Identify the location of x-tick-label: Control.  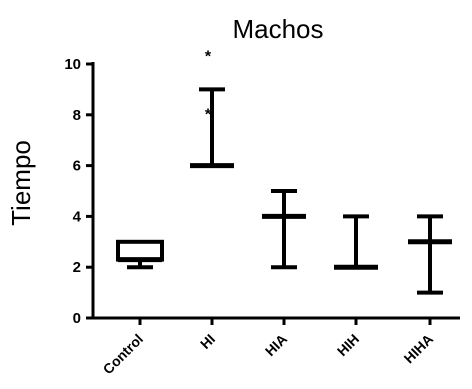
(123, 354).